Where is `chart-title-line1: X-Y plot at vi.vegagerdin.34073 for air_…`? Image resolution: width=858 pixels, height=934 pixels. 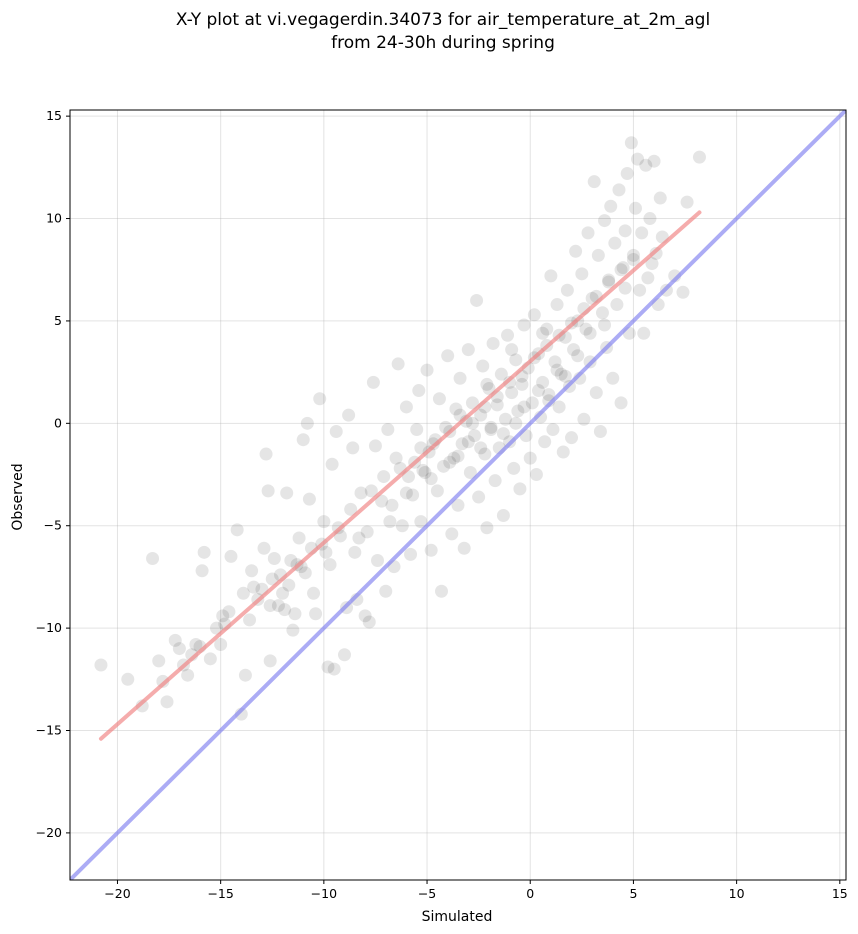 chart-title-line1: X-Y plot at vi.vegagerdin.34073 for air_… is located at coordinates (443, 20).